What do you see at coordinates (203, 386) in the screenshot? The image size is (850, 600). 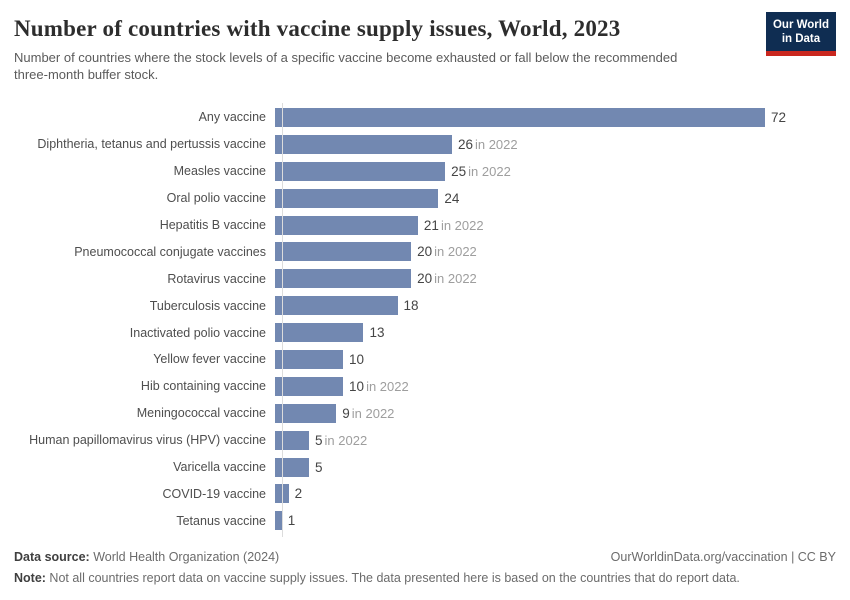 I see `bar-label: Hib containing vaccine` at bounding box center [203, 386].